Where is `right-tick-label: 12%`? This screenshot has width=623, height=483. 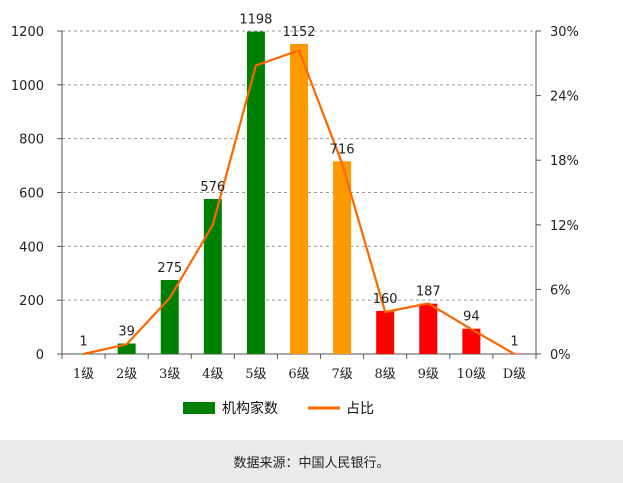 right-tick-label: 12% is located at coordinates (564, 226).